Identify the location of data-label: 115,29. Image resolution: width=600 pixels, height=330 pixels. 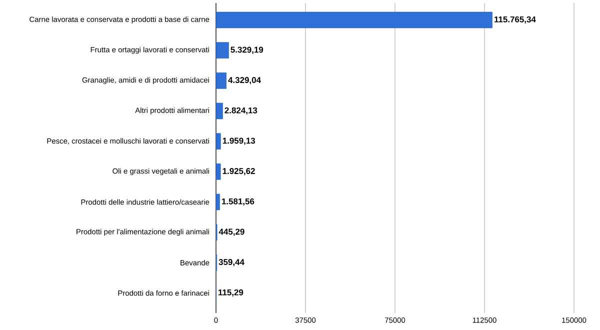
(231, 293).